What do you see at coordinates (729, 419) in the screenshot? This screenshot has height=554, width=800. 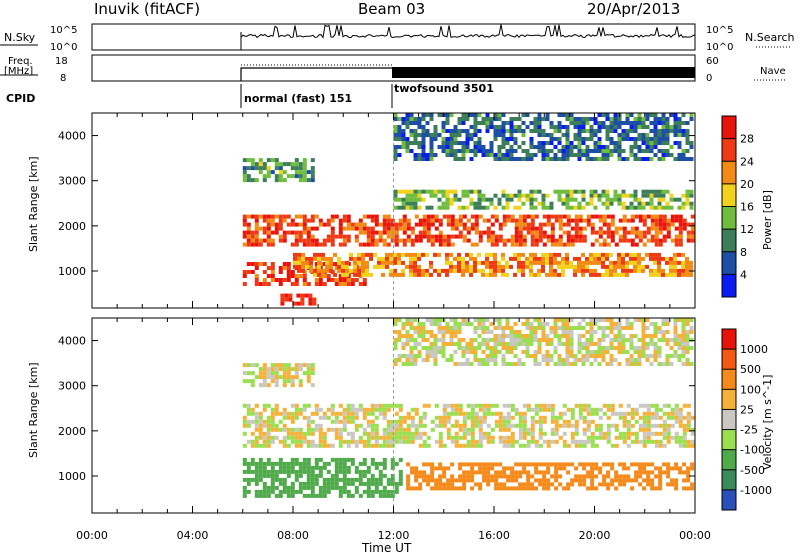 I see `velocity-colorbar-swatch` at bounding box center [729, 419].